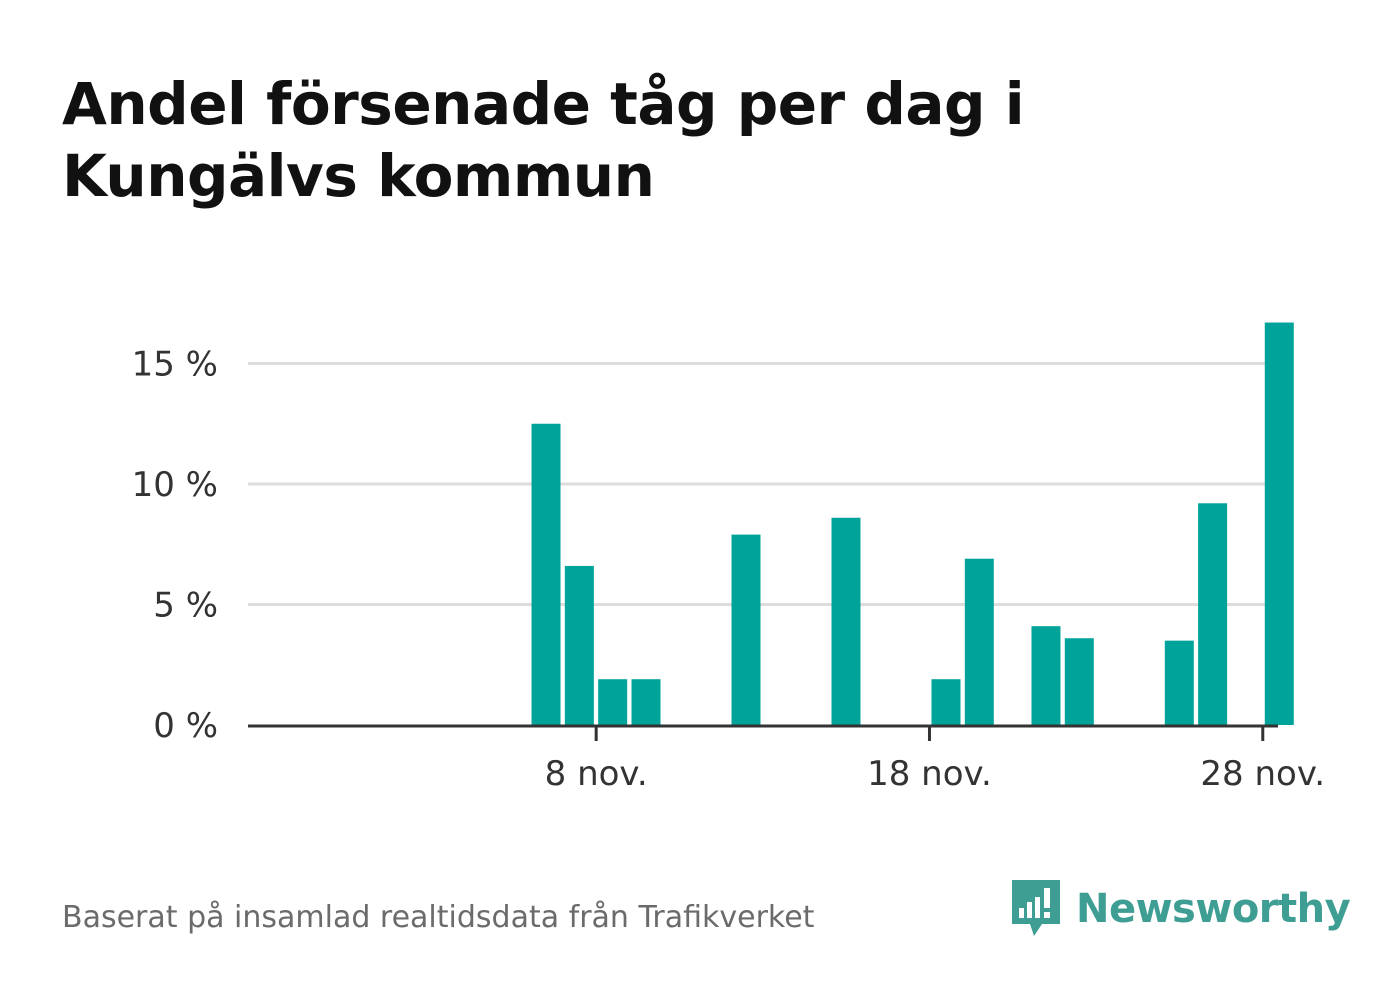 Image resolution: width=1382 pixels, height=999 pixels. Describe the element at coordinates (929, 774) in the screenshot. I see `x-tick-label: 18 nov.` at that location.